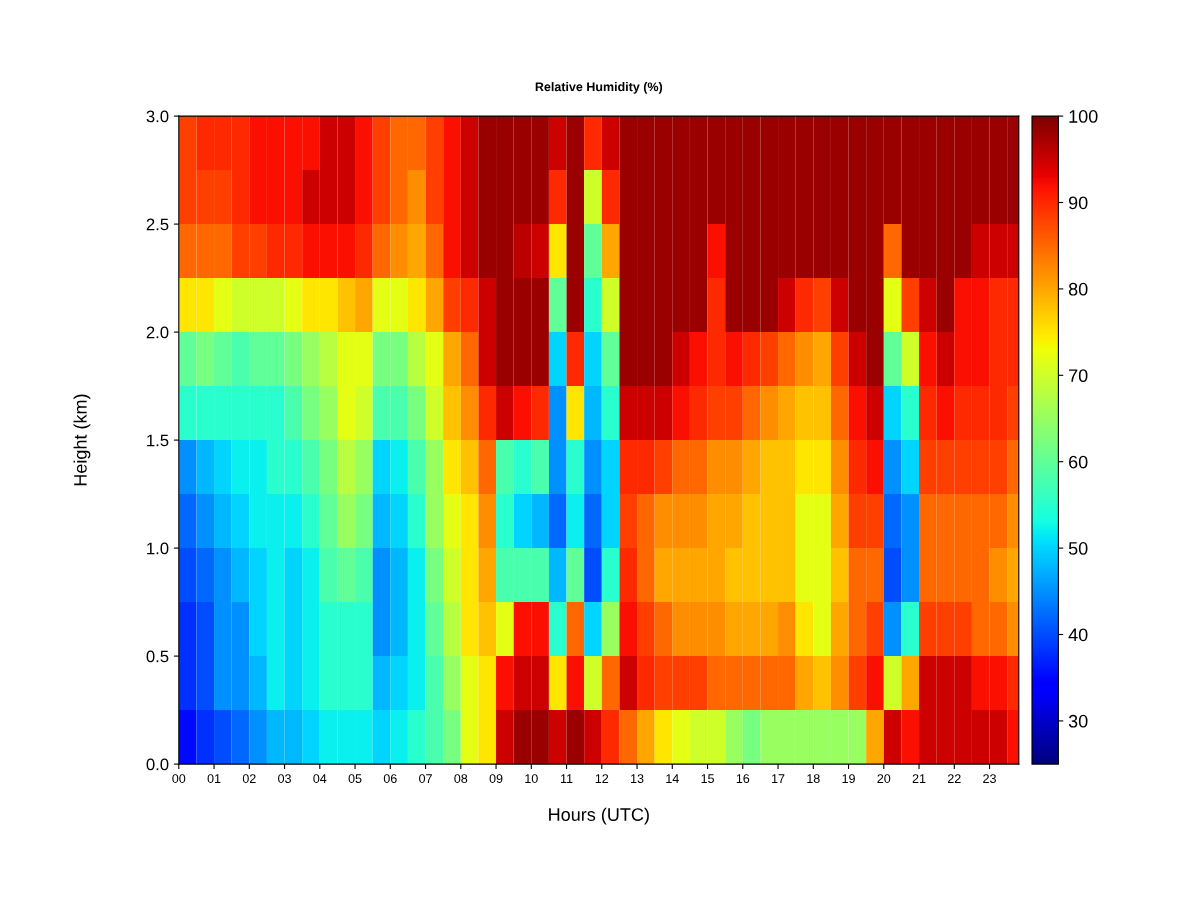 Image resolution: width=1200 pixels, height=900 pixels. What do you see at coordinates (158, 548) in the screenshot?
I see `y-tick-label: 1.0` at bounding box center [158, 548].